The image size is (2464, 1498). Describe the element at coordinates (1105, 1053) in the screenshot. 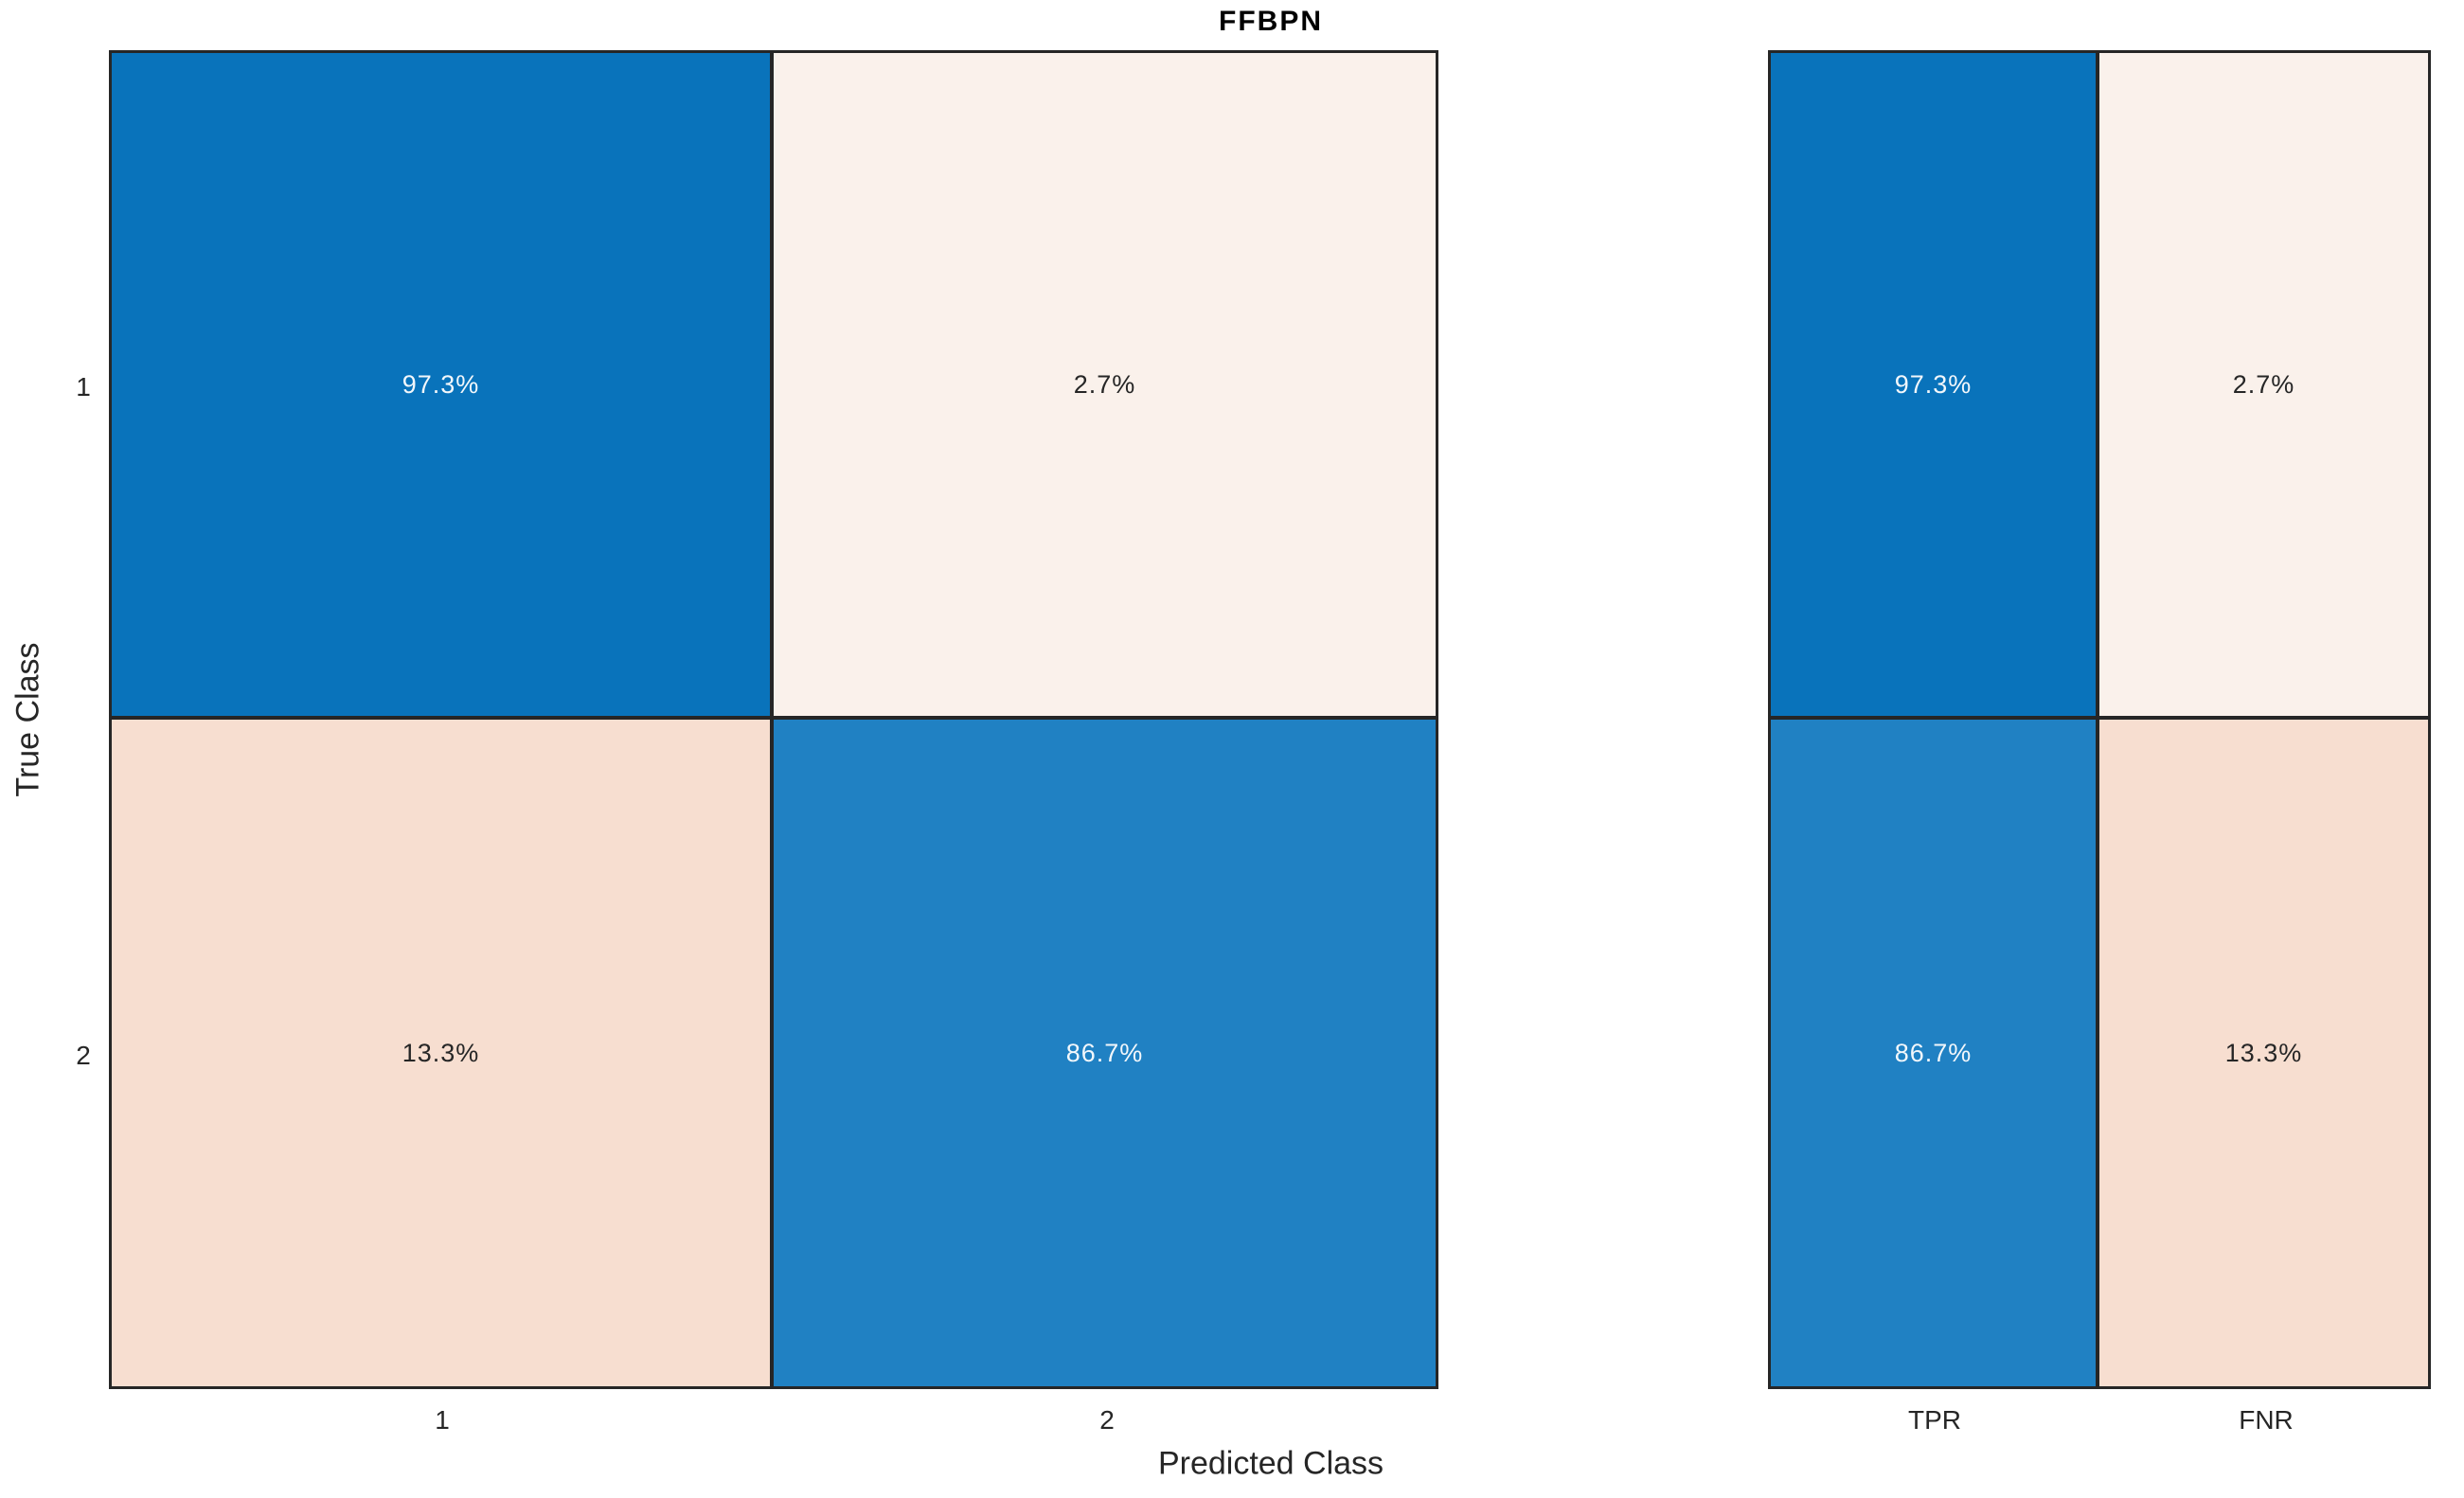

I see `matrix-cell-true2-pred2: 86.7%` at that location.